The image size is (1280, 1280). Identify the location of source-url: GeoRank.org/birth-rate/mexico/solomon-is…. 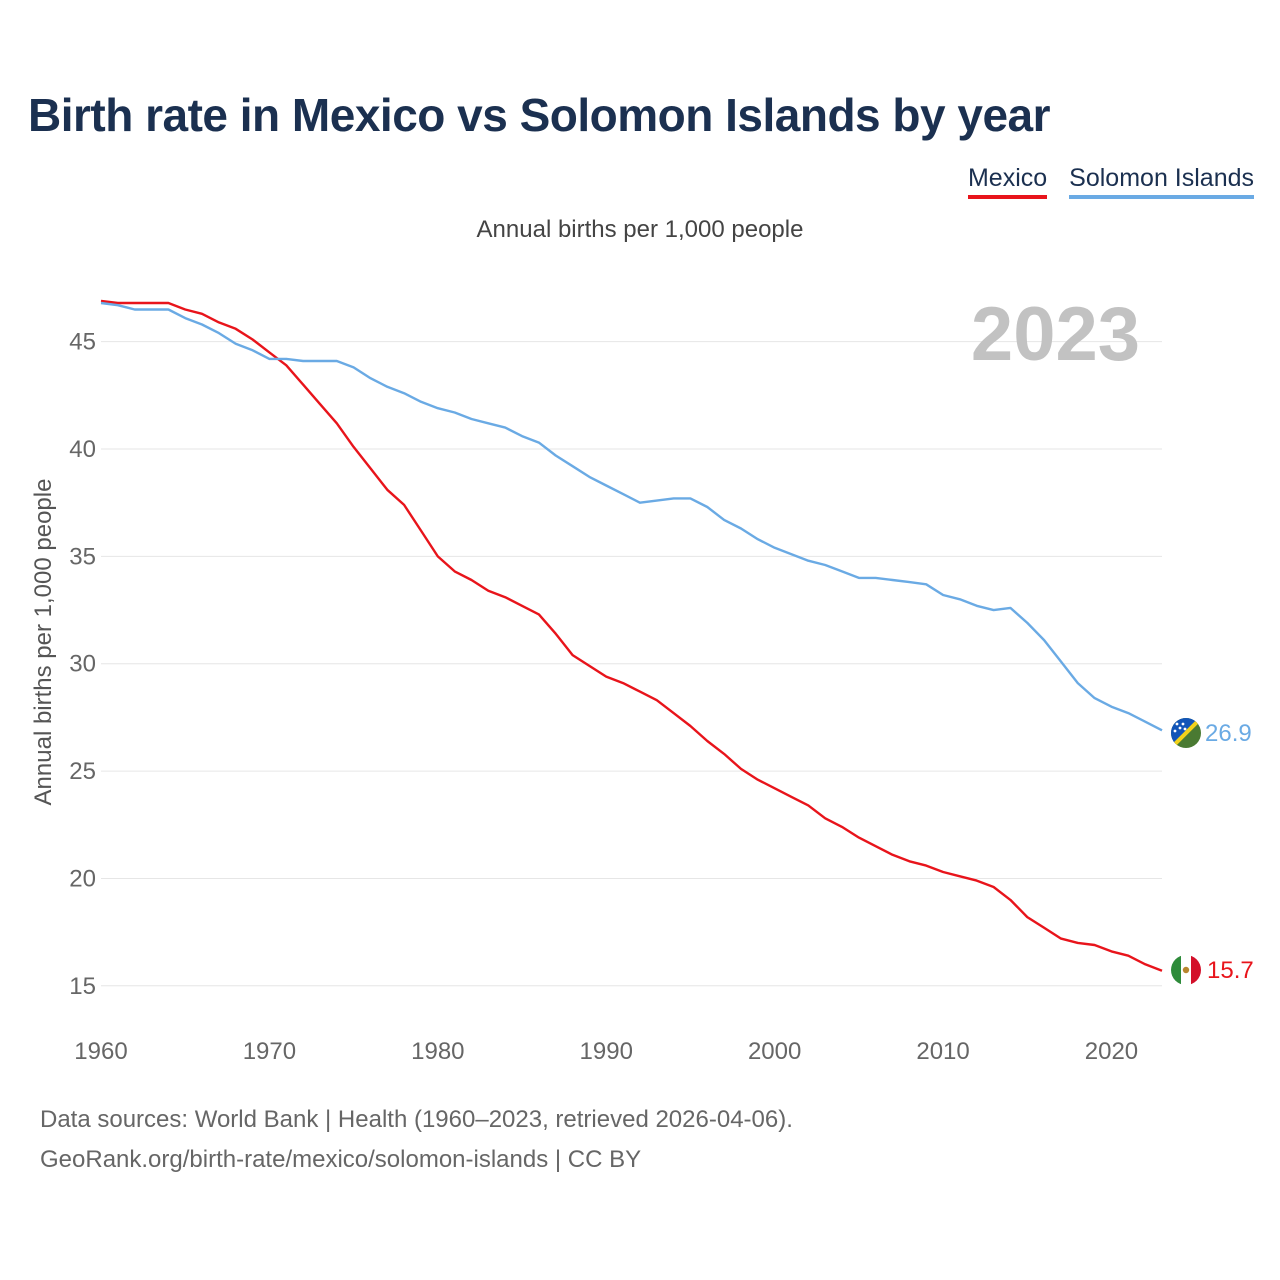
(341, 1159).